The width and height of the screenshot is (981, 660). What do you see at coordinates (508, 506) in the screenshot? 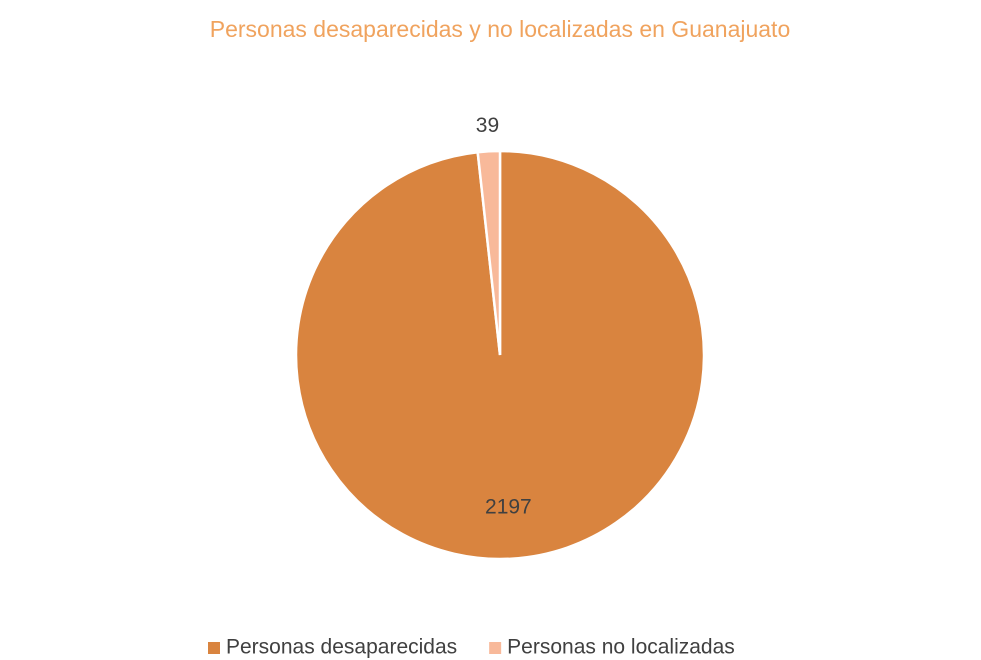
I see `data-label: 2197` at bounding box center [508, 506].